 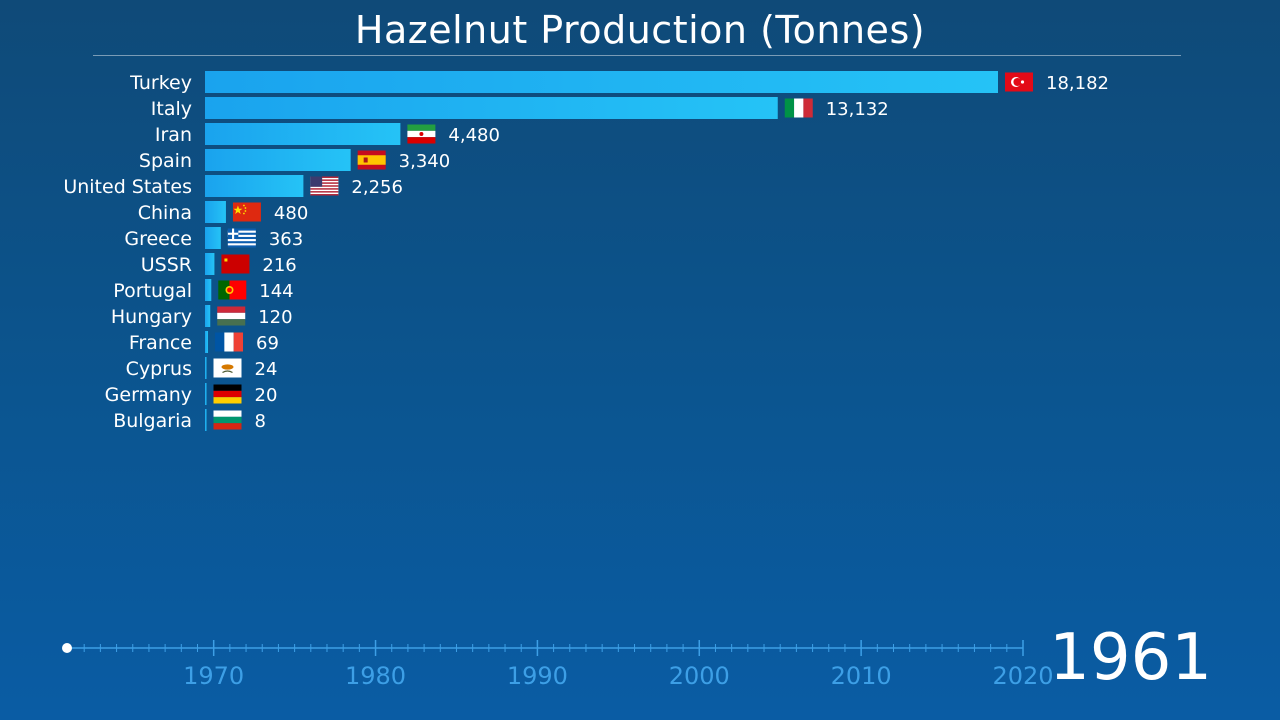 I want to click on bar-bulgaria, so click(x=206, y=420).